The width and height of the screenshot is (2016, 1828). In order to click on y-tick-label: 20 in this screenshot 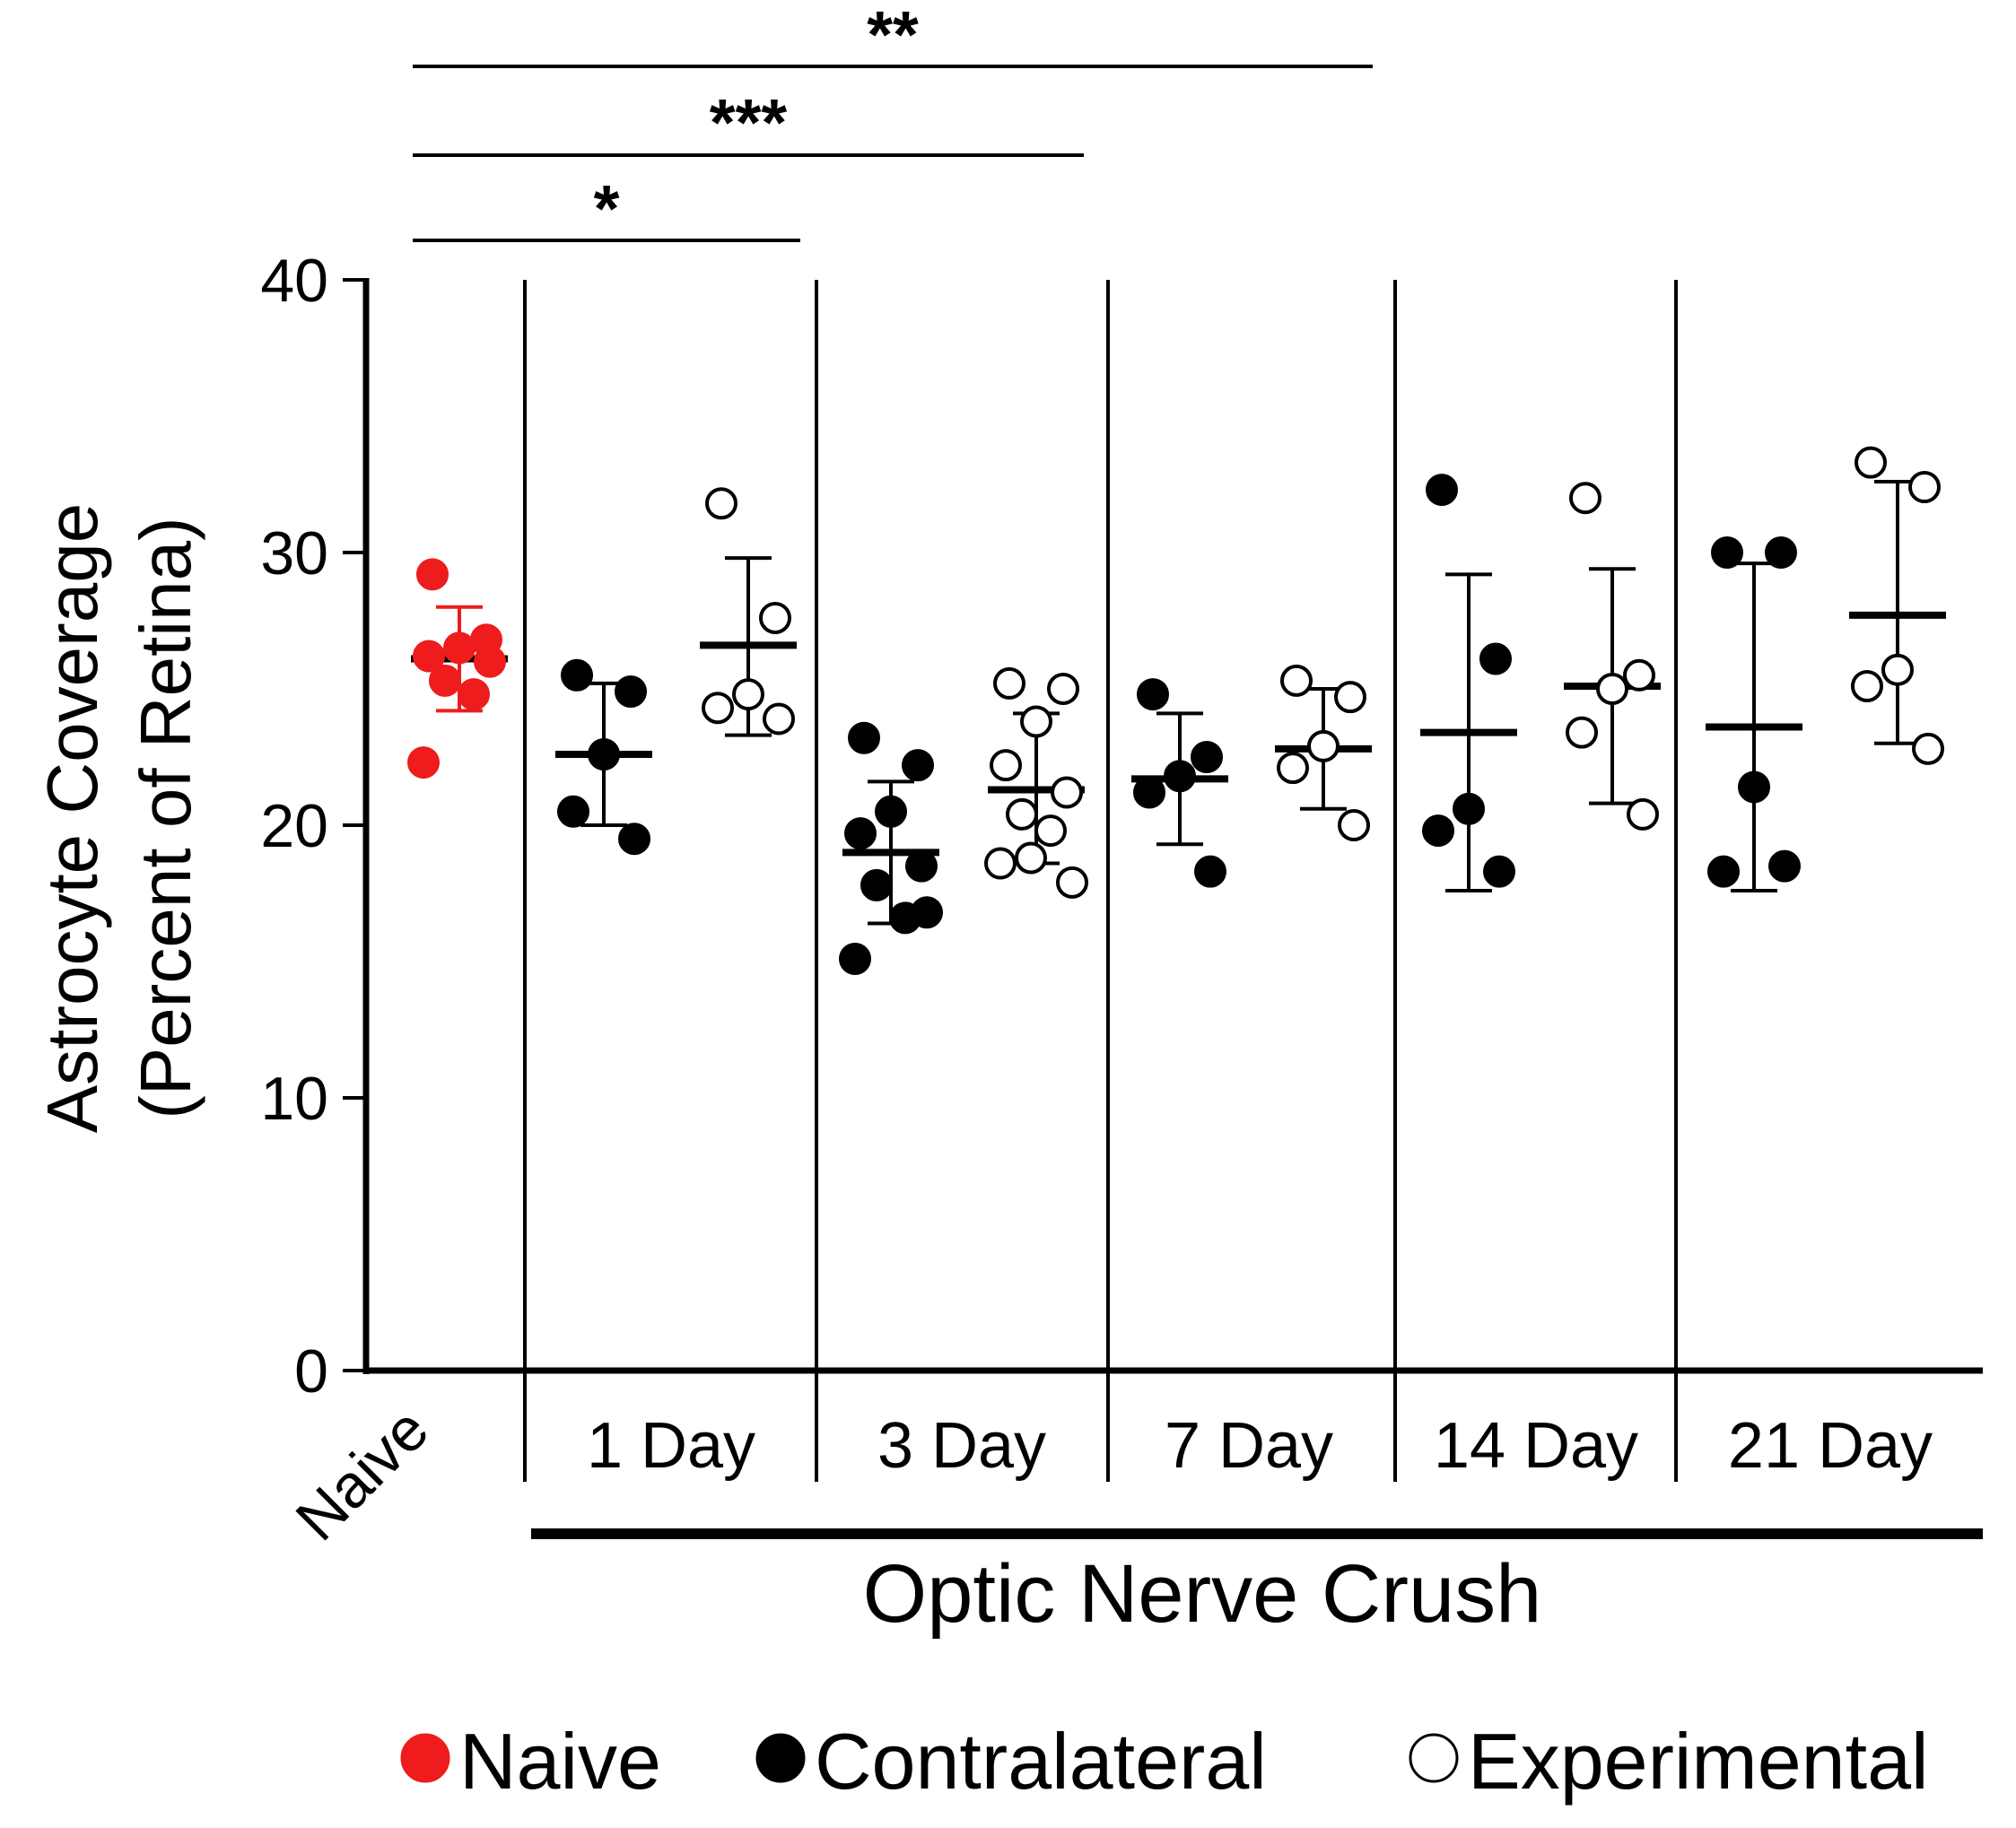, I will do `click(294, 826)`.